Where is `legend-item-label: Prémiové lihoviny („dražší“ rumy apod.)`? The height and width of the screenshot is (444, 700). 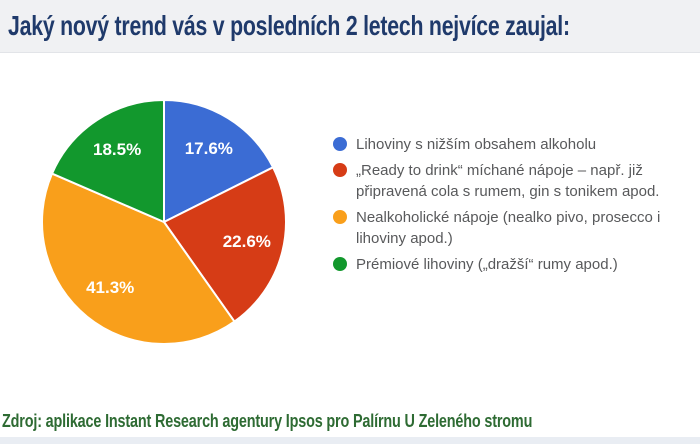
legend-item-label: Prémiové lihoviny („dražší“ rumy apod.) is located at coordinates (487, 264).